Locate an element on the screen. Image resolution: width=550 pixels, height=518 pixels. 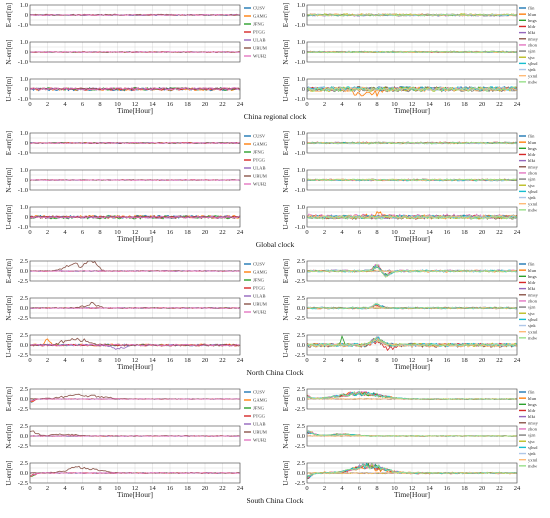
panel-left-0: 1.0 0 -1.0 E-err[m] is located at coordinates (123, 143).